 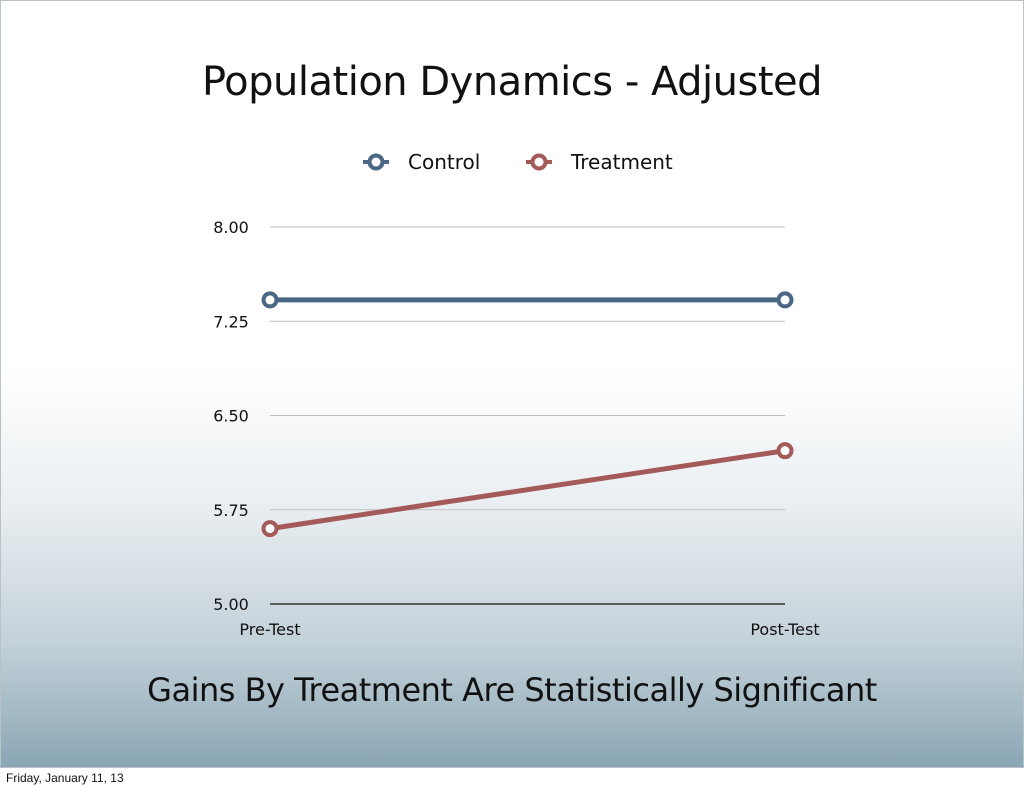 I want to click on x-tick-label: Post-Test, so click(x=784, y=629).